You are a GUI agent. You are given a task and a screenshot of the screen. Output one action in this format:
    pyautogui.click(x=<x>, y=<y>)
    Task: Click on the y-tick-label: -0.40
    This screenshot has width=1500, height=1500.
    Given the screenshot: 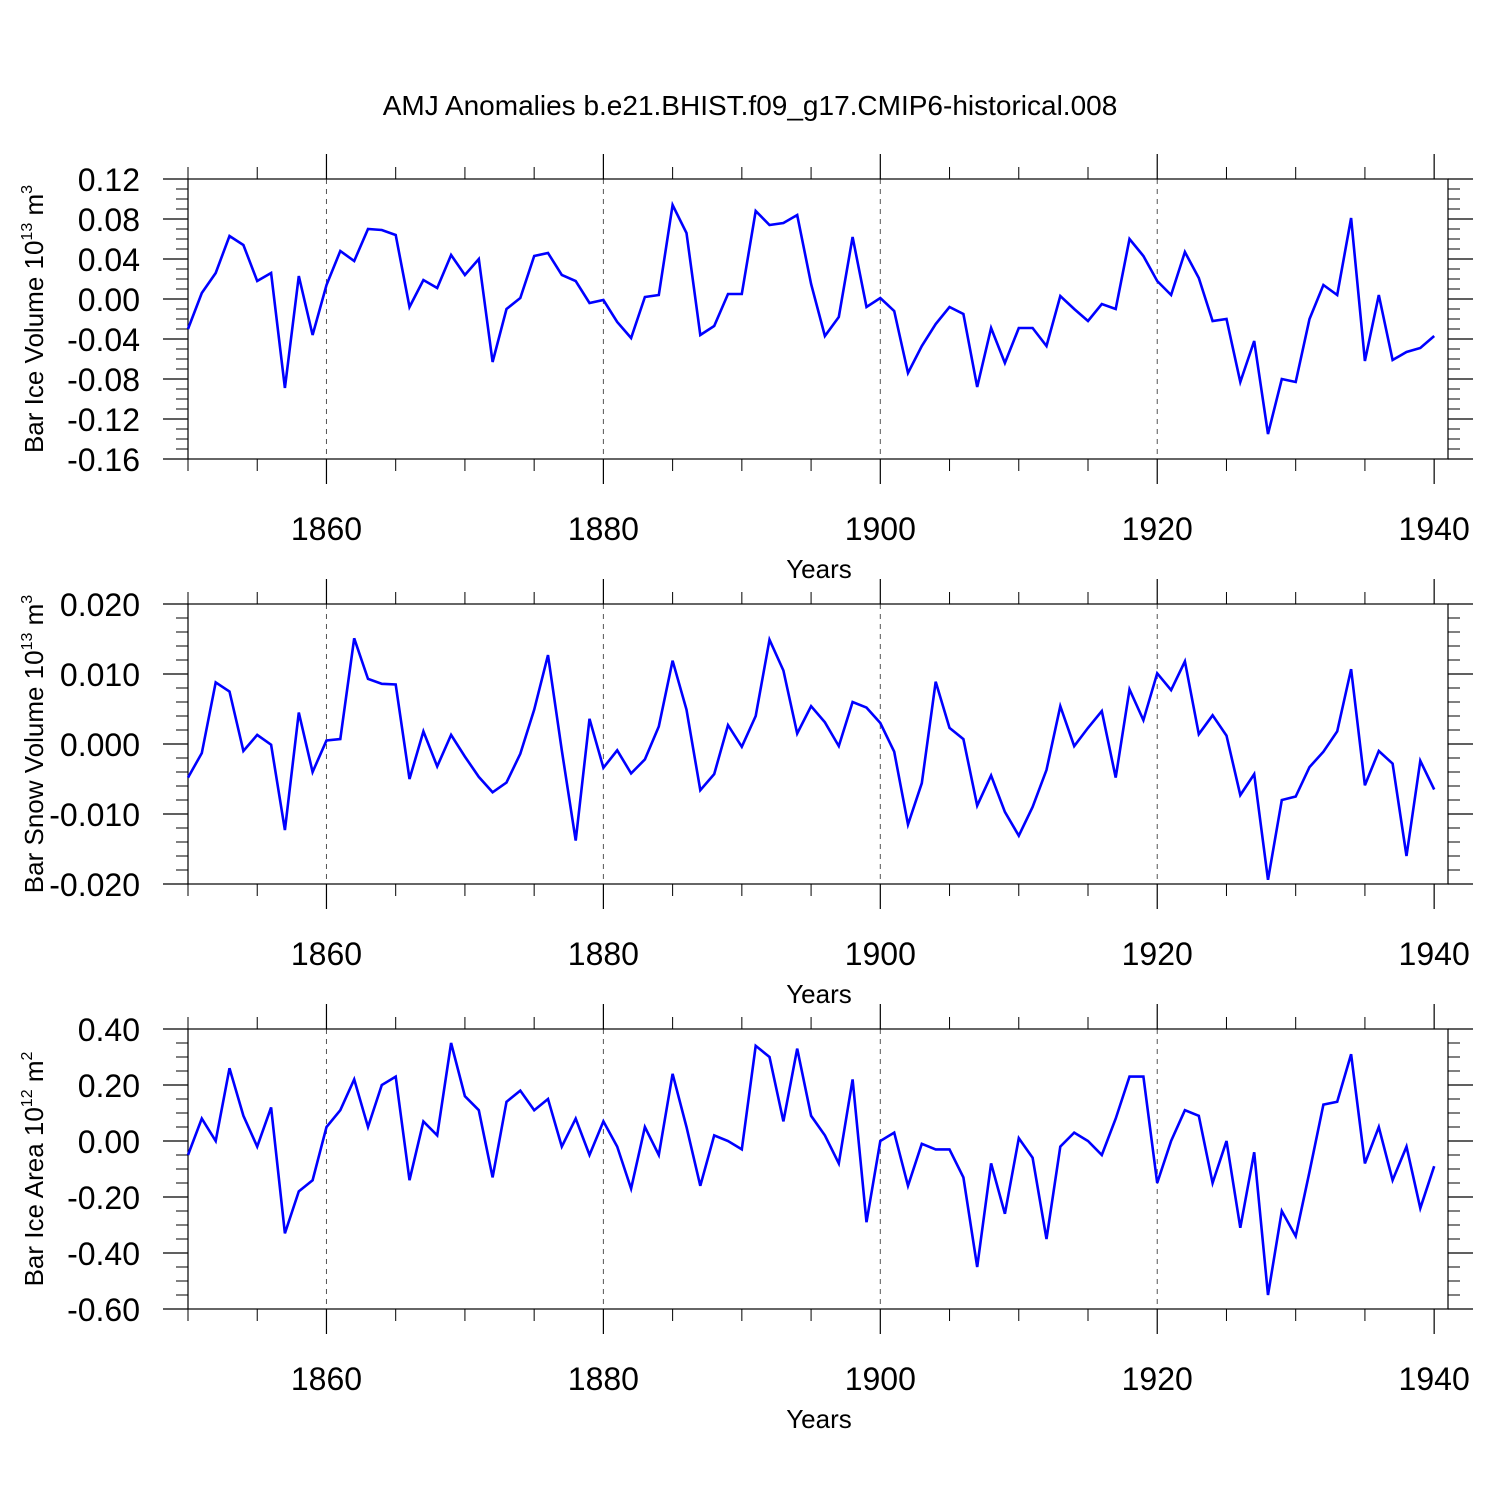 What is the action you would take?
    pyautogui.click(x=103, y=1254)
    